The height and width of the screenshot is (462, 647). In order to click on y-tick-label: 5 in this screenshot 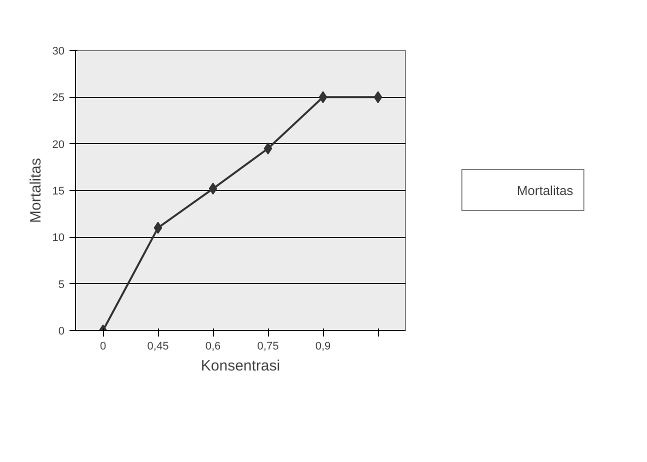, I will do `click(61, 284)`.